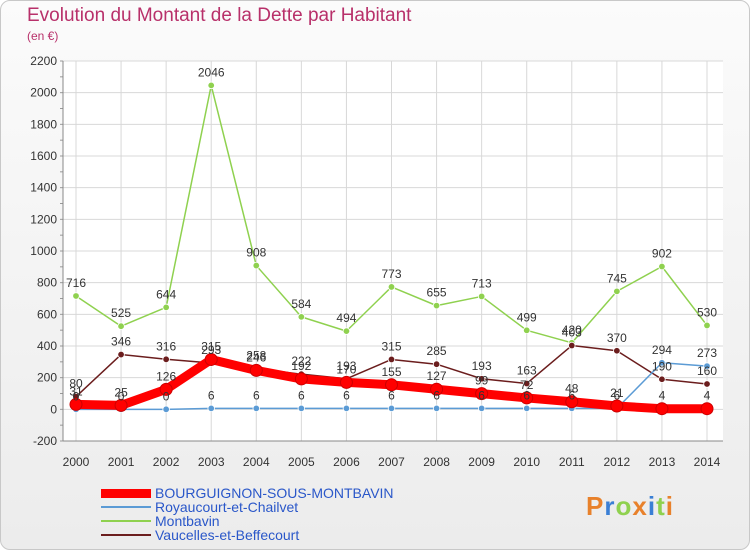 This screenshot has height=551, width=750. I want to click on chart-subtitle: (en €), so click(43, 36).